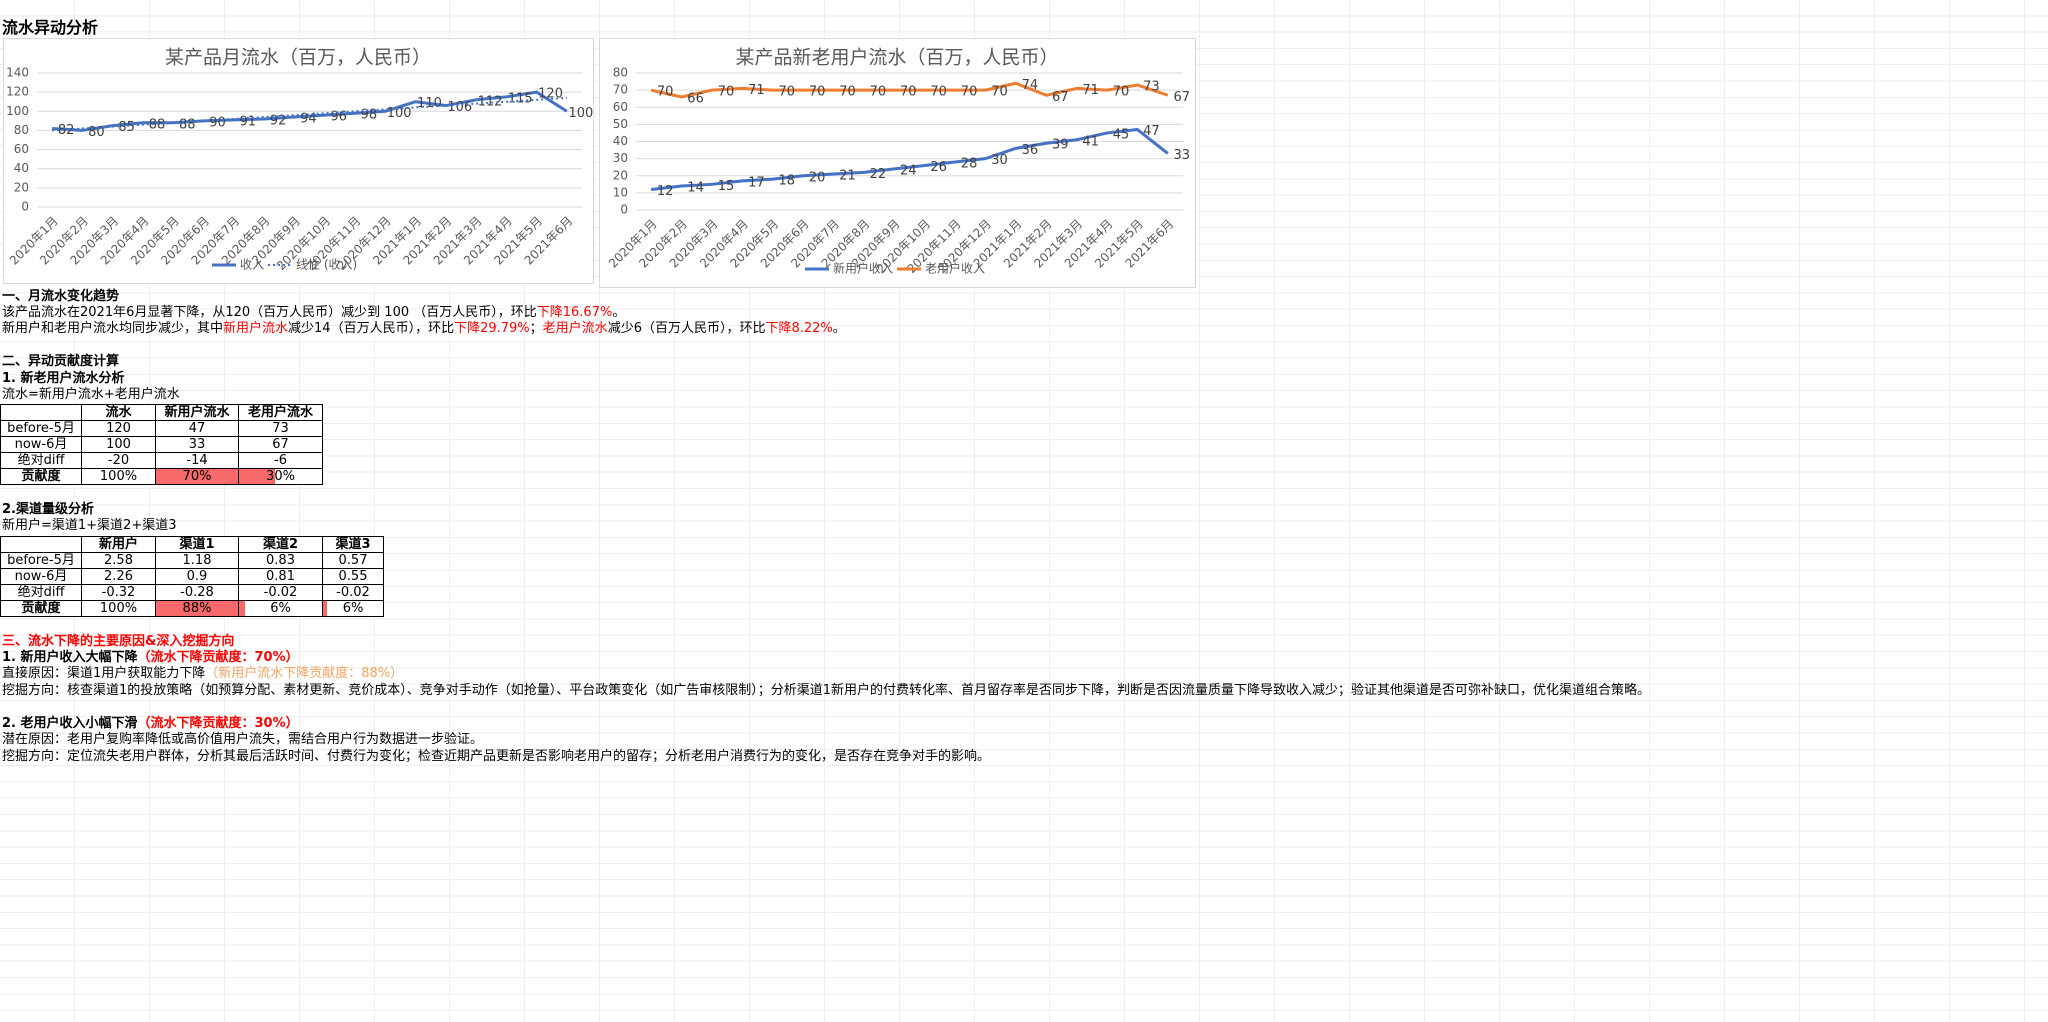 This screenshot has width=2048, height=1022. What do you see at coordinates (118, 460) in the screenshot?
I see `table-cell: -20` at bounding box center [118, 460].